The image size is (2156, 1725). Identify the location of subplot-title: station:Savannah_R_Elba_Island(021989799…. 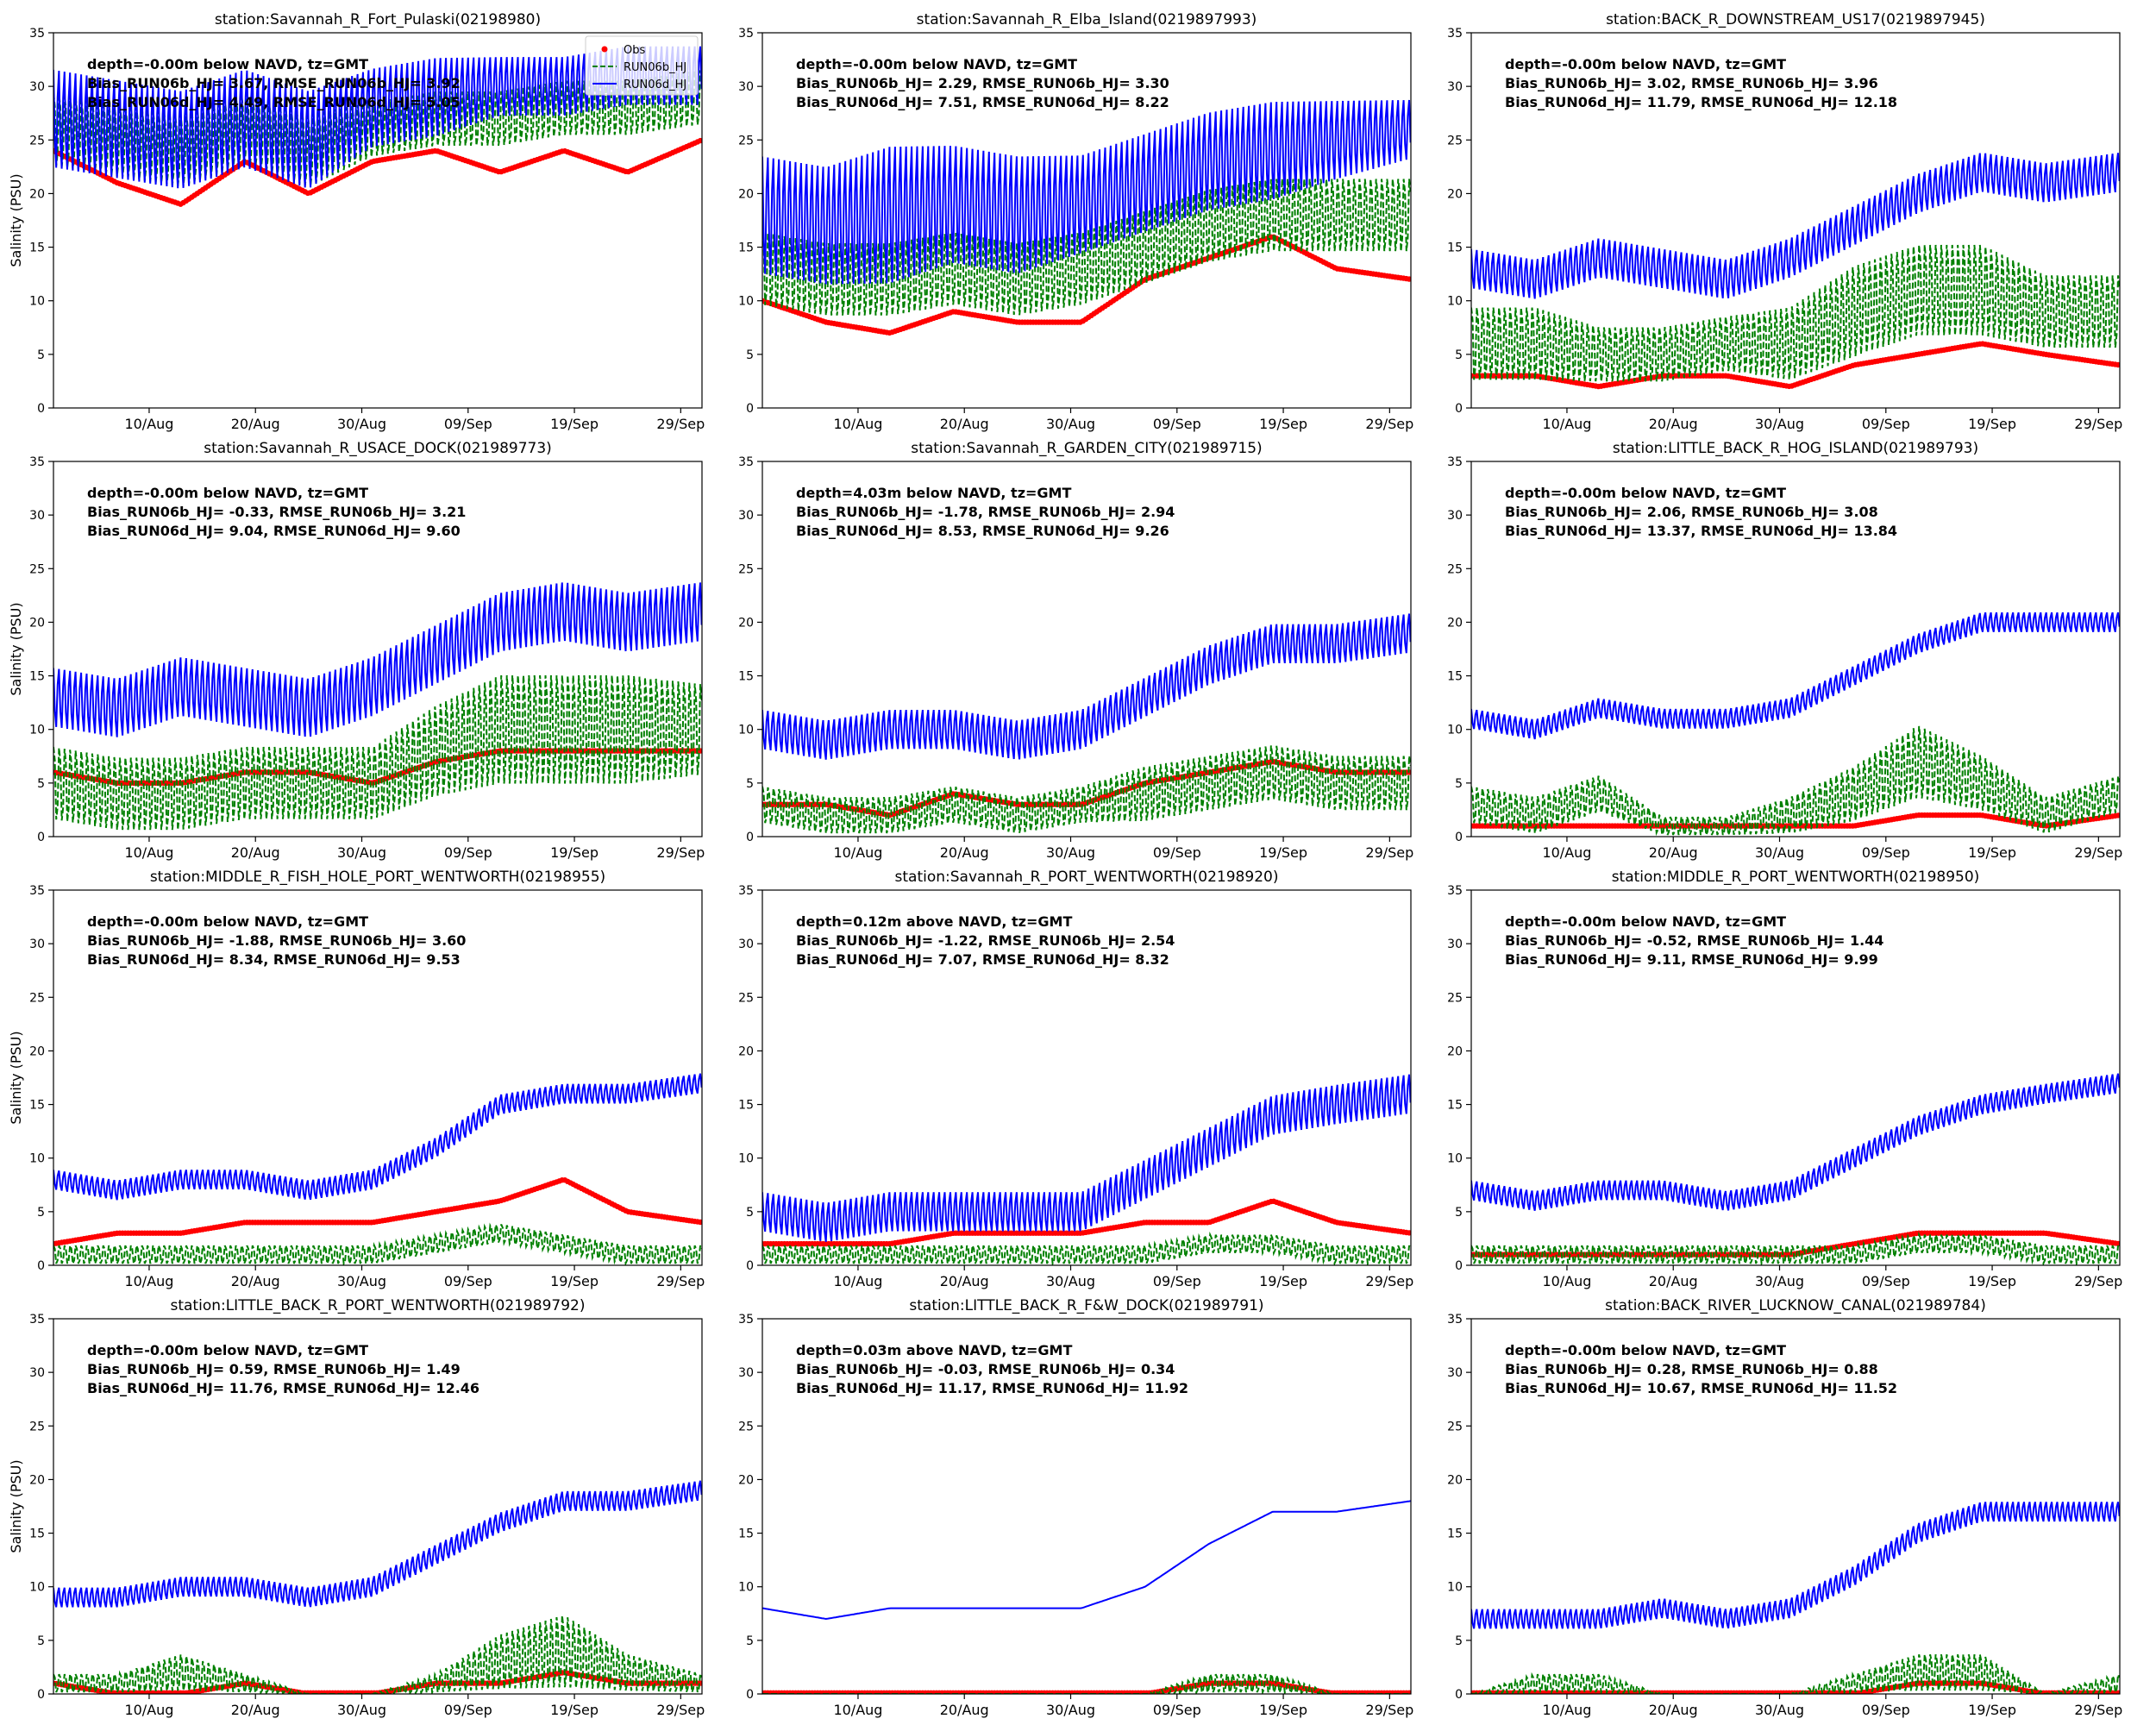
(1087, 20).